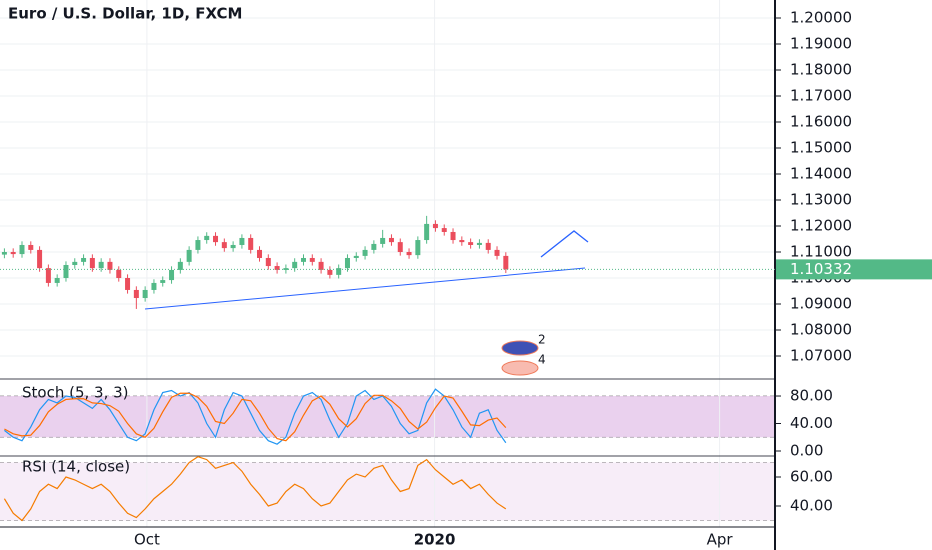 The width and height of the screenshot is (932, 550). What do you see at coordinates (147, 540) in the screenshot?
I see `x-tick-label: Oct` at bounding box center [147, 540].